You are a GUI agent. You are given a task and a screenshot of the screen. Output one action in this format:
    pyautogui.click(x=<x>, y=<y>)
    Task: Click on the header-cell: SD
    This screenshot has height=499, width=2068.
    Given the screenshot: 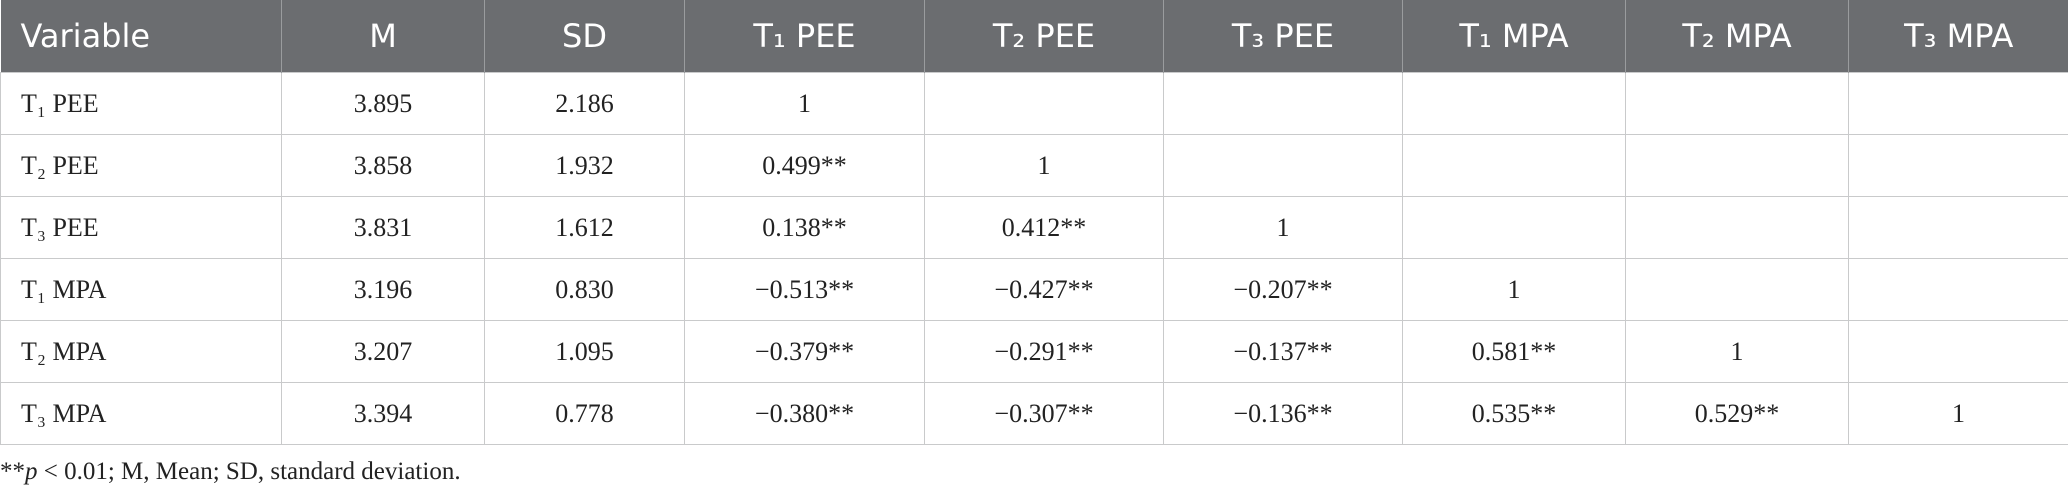 What is the action you would take?
    pyautogui.click(x=584, y=36)
    